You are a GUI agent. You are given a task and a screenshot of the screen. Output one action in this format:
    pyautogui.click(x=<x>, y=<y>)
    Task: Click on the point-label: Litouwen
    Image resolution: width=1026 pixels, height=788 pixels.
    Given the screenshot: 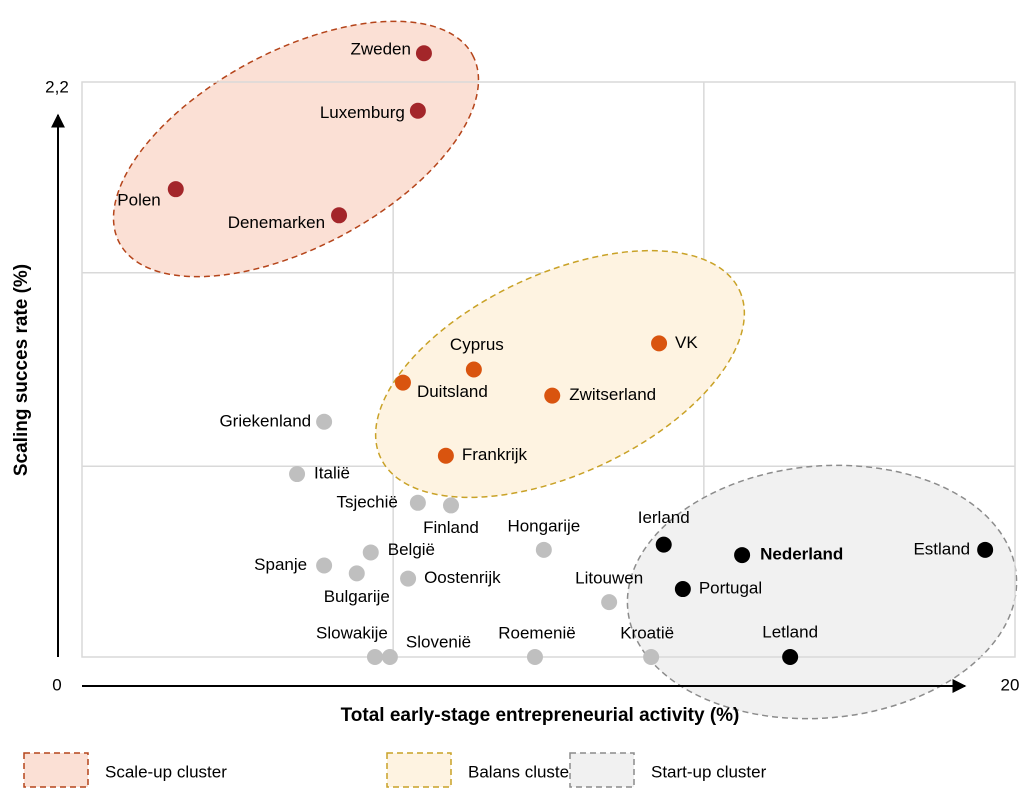 What is the action you would take?
    pyautogui.click(x=609, y=578)
    